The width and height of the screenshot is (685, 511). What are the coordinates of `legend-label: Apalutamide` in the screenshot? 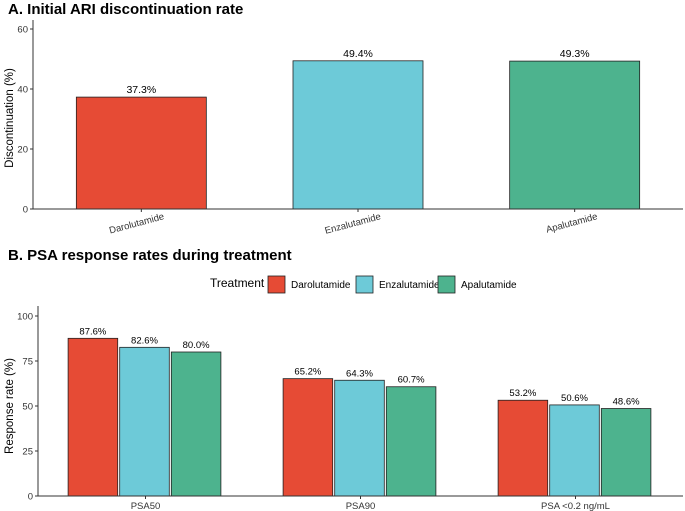 It's located at (489, 285).